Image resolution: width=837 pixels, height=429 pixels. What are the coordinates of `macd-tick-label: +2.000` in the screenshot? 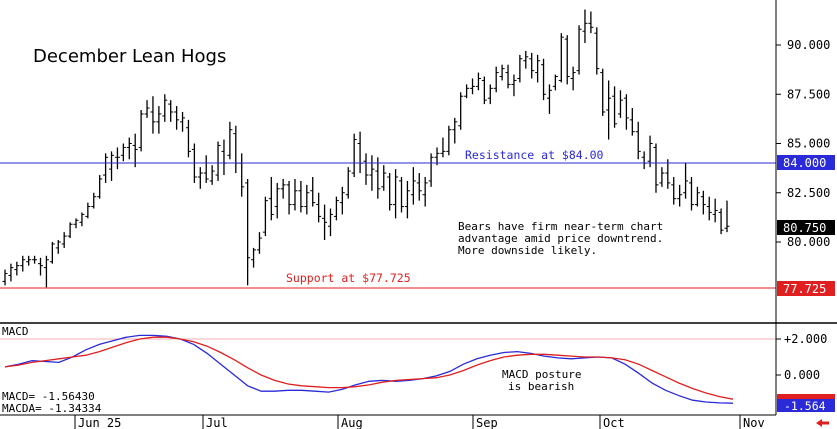 It's located at (805, 339).